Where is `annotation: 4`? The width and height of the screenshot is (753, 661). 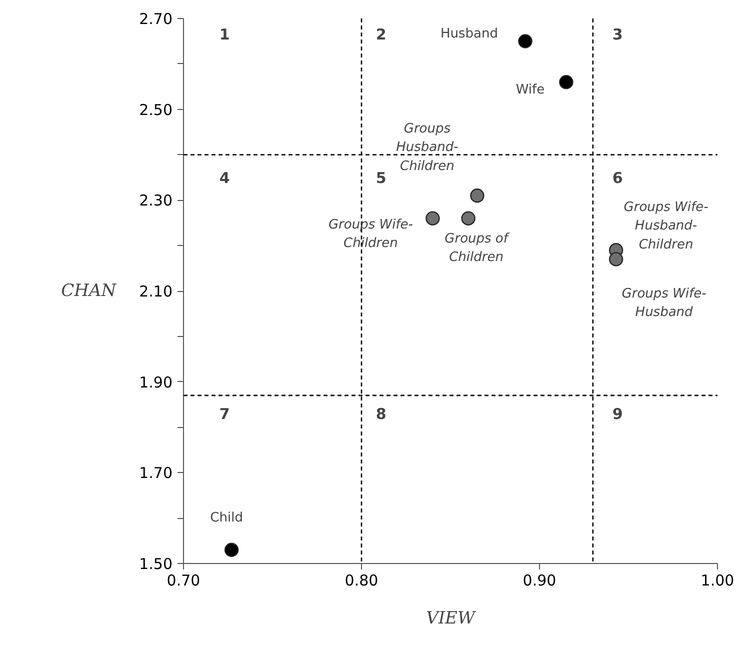
annotation: 4 is located at coordinates (224, 178).